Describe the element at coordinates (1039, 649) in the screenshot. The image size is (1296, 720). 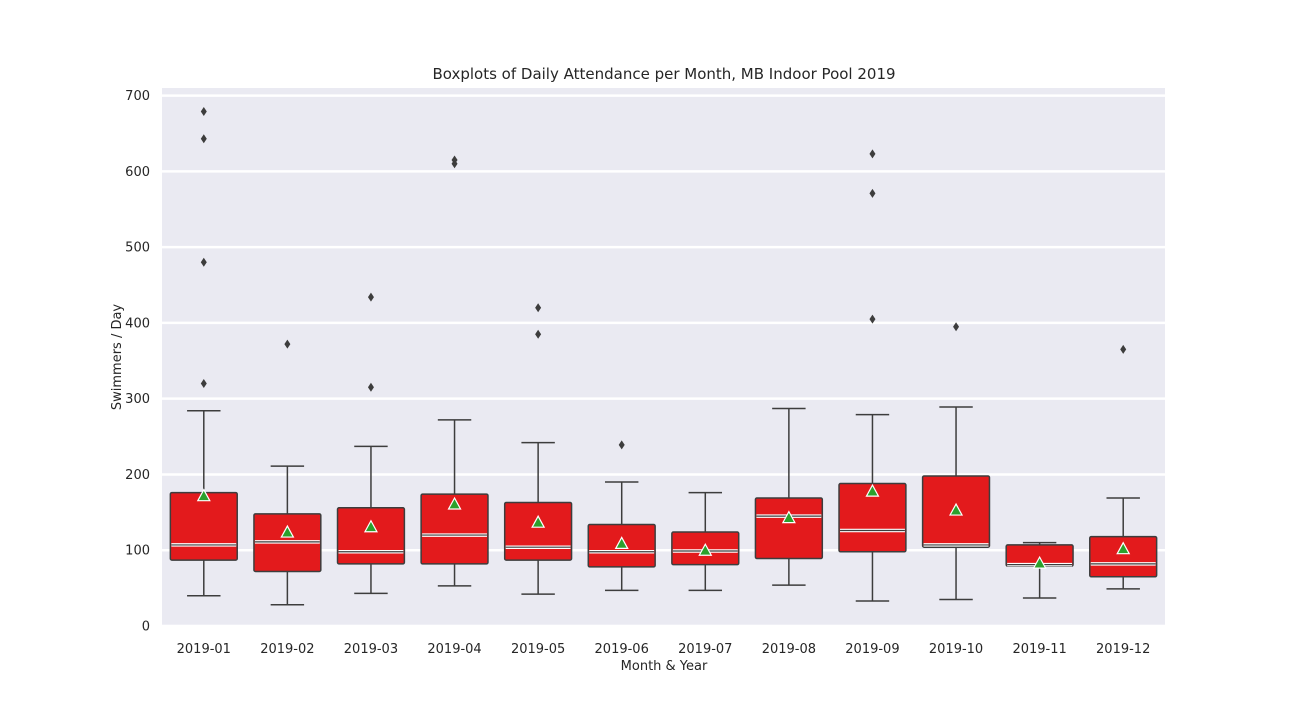
I see `x-tick-label: 2019-11` at that location.